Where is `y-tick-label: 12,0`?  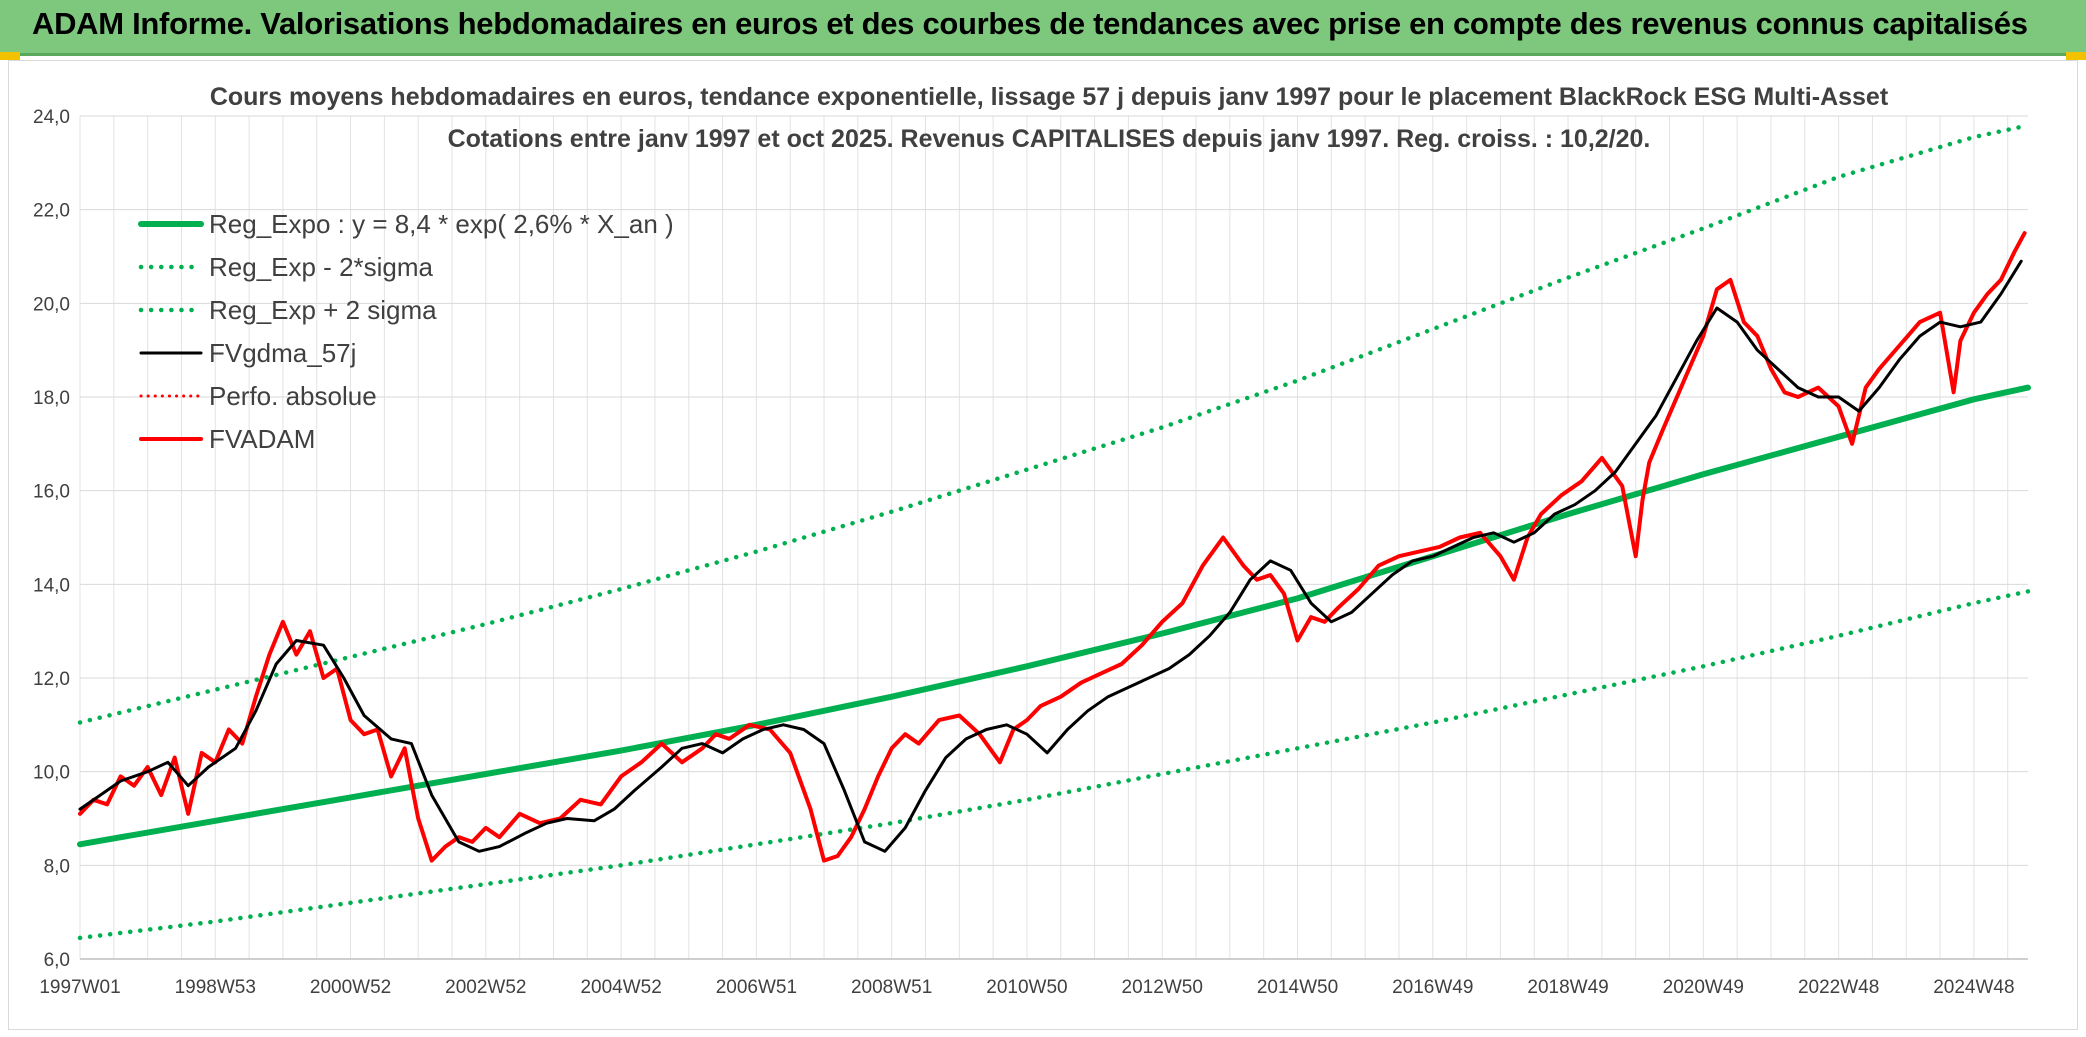 y-tick-label: 12,0 is located at coordinates (51, 679).